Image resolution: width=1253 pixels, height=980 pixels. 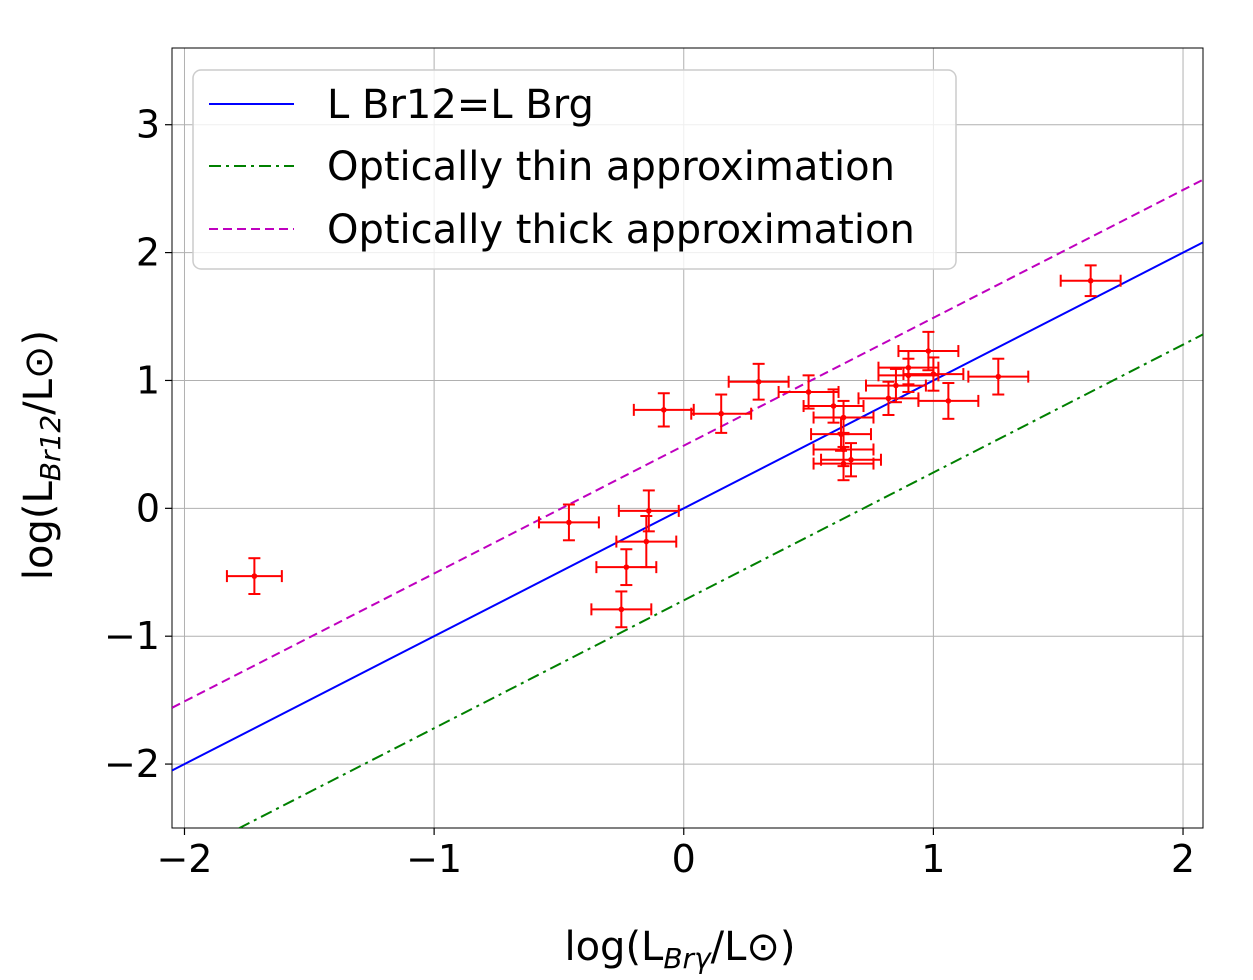 I want to click on y-tick-label: −2, so click(x=132, y=764).